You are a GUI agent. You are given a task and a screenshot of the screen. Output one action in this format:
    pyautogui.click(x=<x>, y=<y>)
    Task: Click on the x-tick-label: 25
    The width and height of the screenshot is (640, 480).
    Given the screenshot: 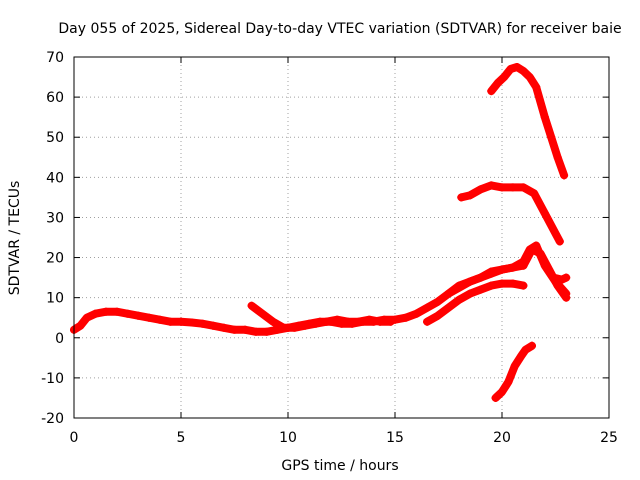 What is the action you would take?
    pyautogui.click(x=609, y=438)
    